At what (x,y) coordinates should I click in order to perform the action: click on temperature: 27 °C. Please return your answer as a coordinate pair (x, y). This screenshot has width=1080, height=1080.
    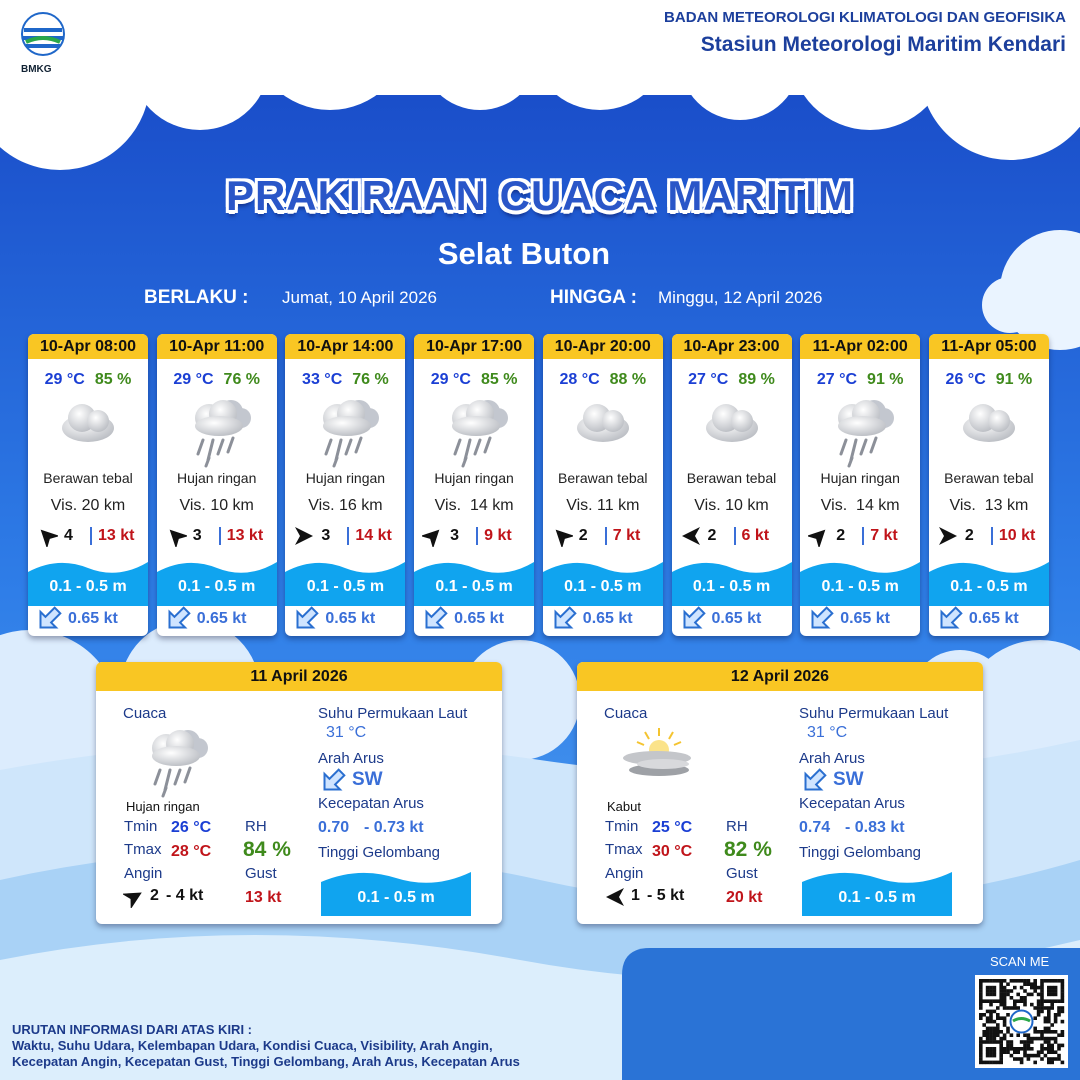
    Looking at the image, I should click on (837, 379).